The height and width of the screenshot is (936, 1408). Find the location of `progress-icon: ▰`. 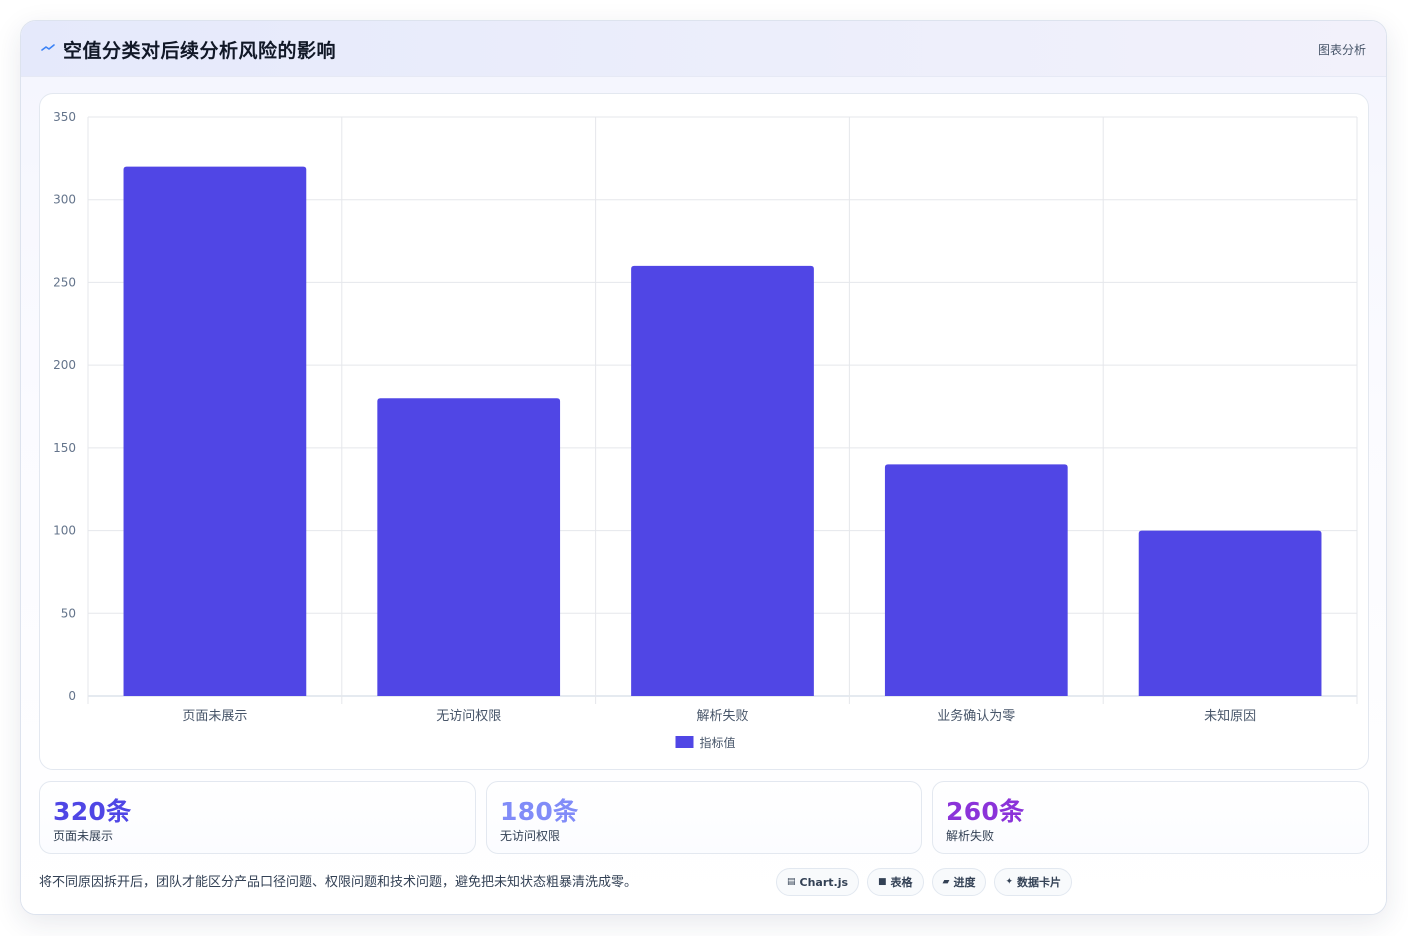

progress-icon: ▰ is located at coordinates (946, 882).